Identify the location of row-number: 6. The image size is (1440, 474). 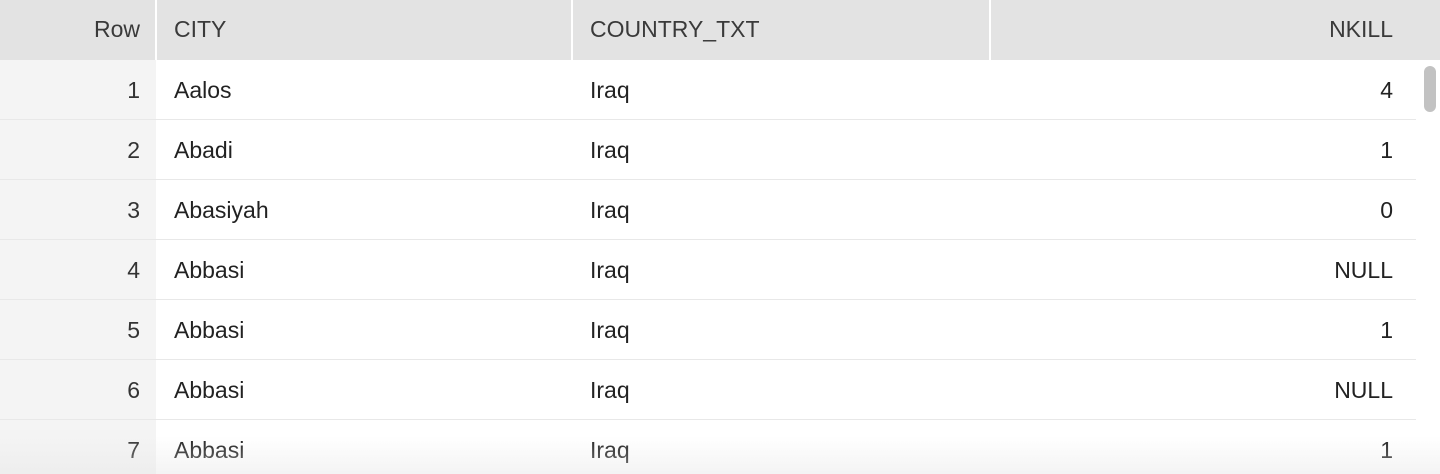
(133, 390).